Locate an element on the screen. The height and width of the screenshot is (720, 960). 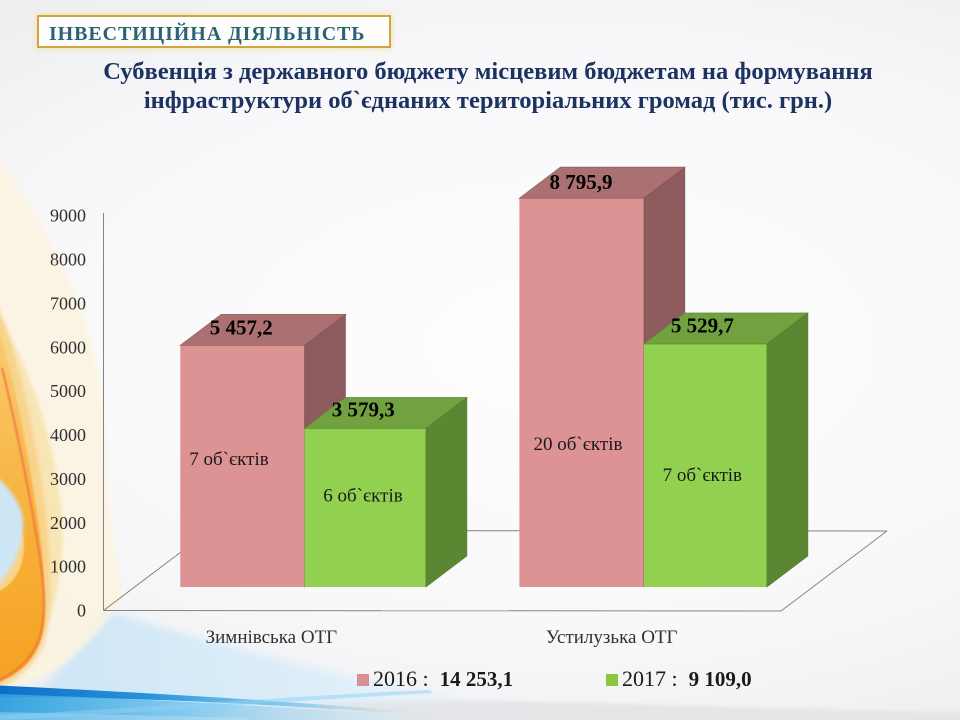
svg-text: Зимнівська ОТГ is located at coordinates (272, 637).